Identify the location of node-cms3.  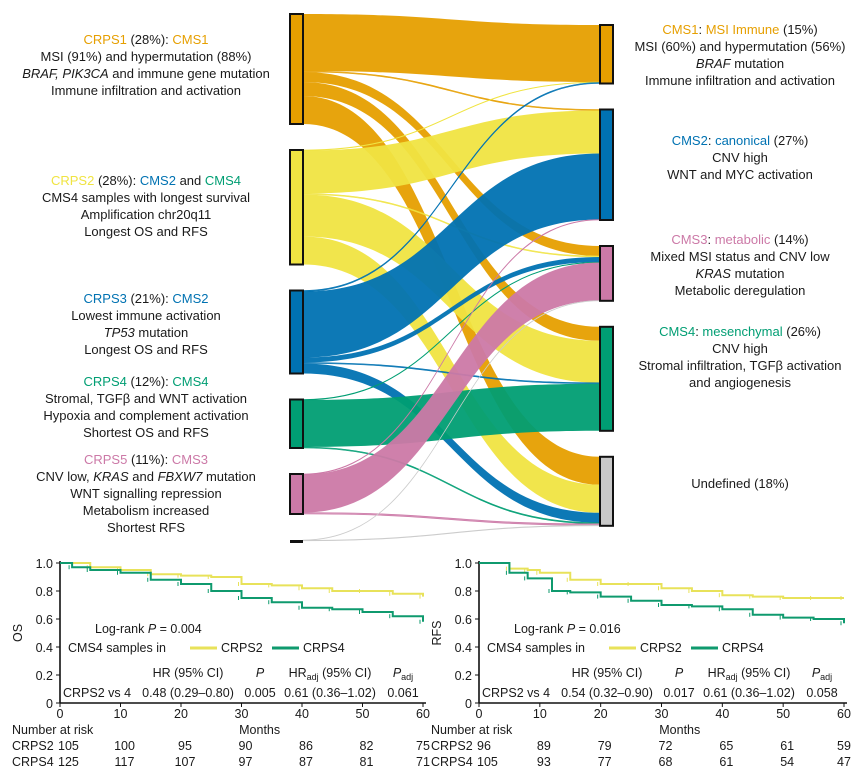
(606, 273).